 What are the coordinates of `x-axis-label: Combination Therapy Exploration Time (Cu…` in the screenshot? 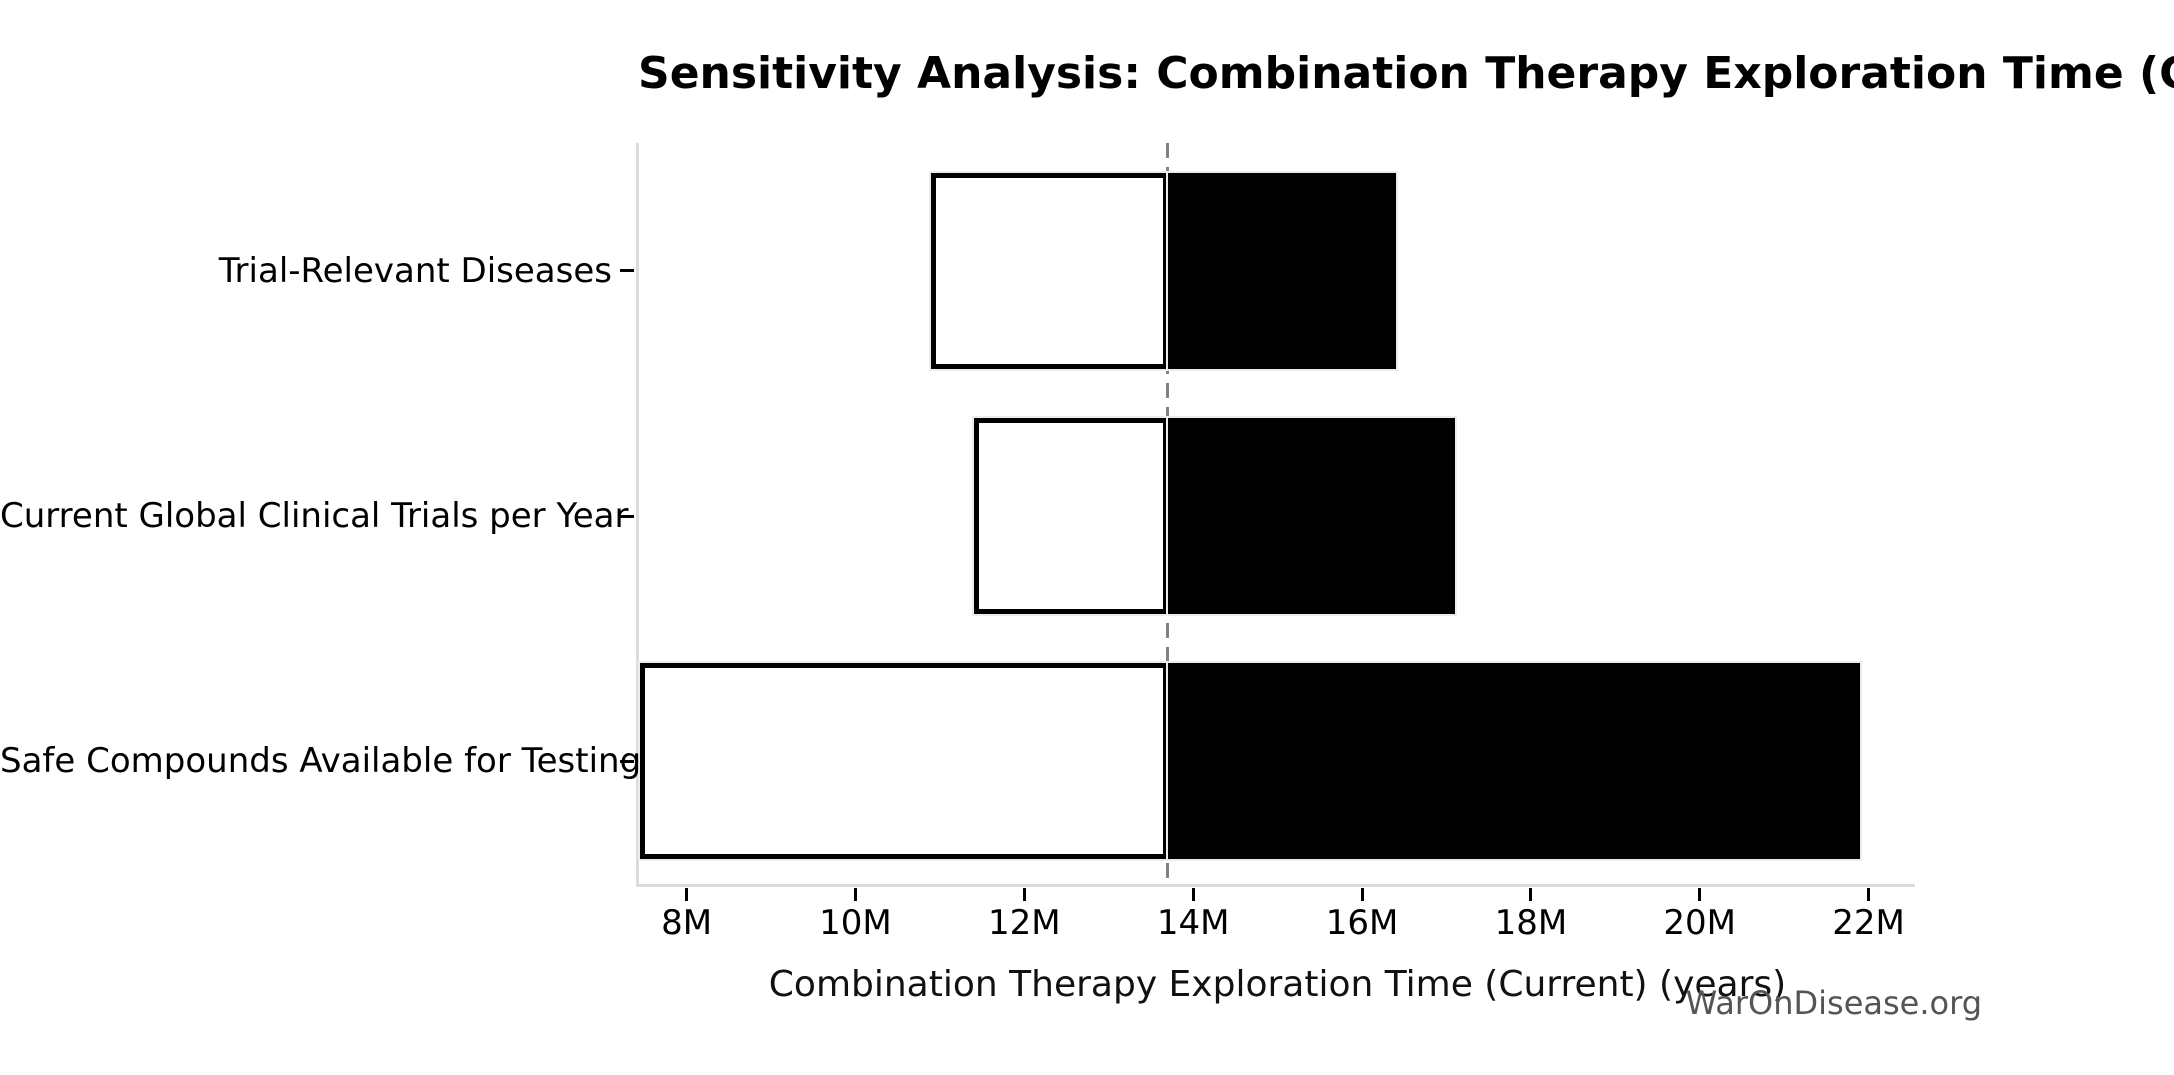 It's located at (1277, 984).